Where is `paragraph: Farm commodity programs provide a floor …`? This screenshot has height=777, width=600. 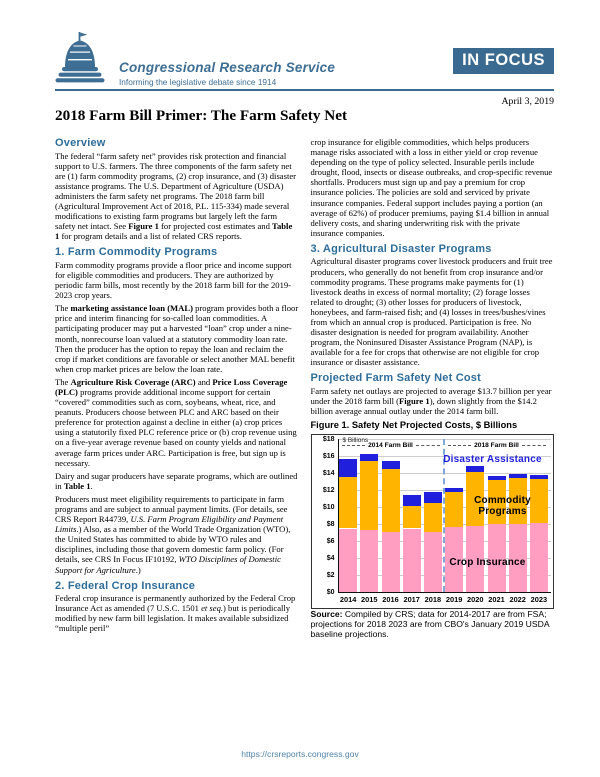 paragraph: Farm commodity programs provide a floor … is located at coordinates (173, 280).